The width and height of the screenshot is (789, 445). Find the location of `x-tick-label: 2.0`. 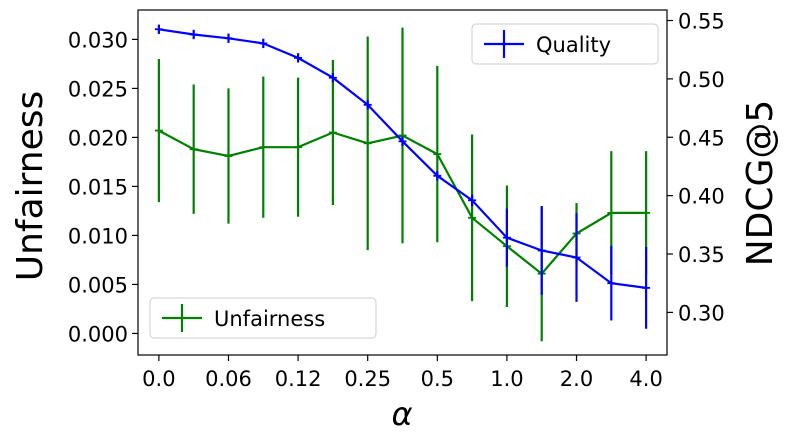

x-tick-label: 2.0 is located at coordinates (576, 379).